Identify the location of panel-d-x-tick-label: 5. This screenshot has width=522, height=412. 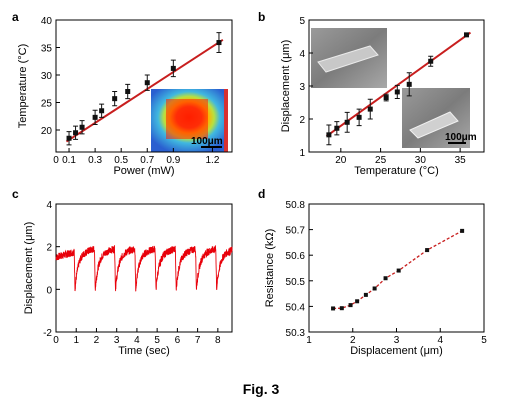
(484, 340).